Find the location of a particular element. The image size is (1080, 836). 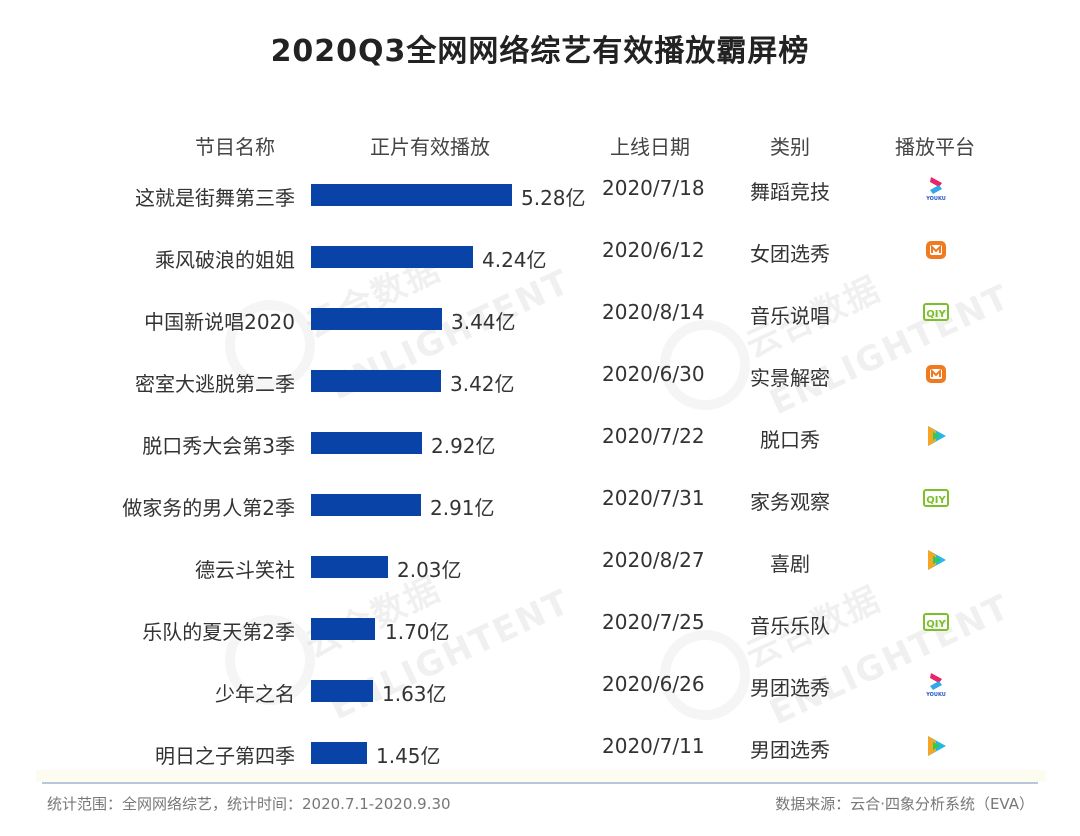

footer-highlight is located at coordinates (541, 776).